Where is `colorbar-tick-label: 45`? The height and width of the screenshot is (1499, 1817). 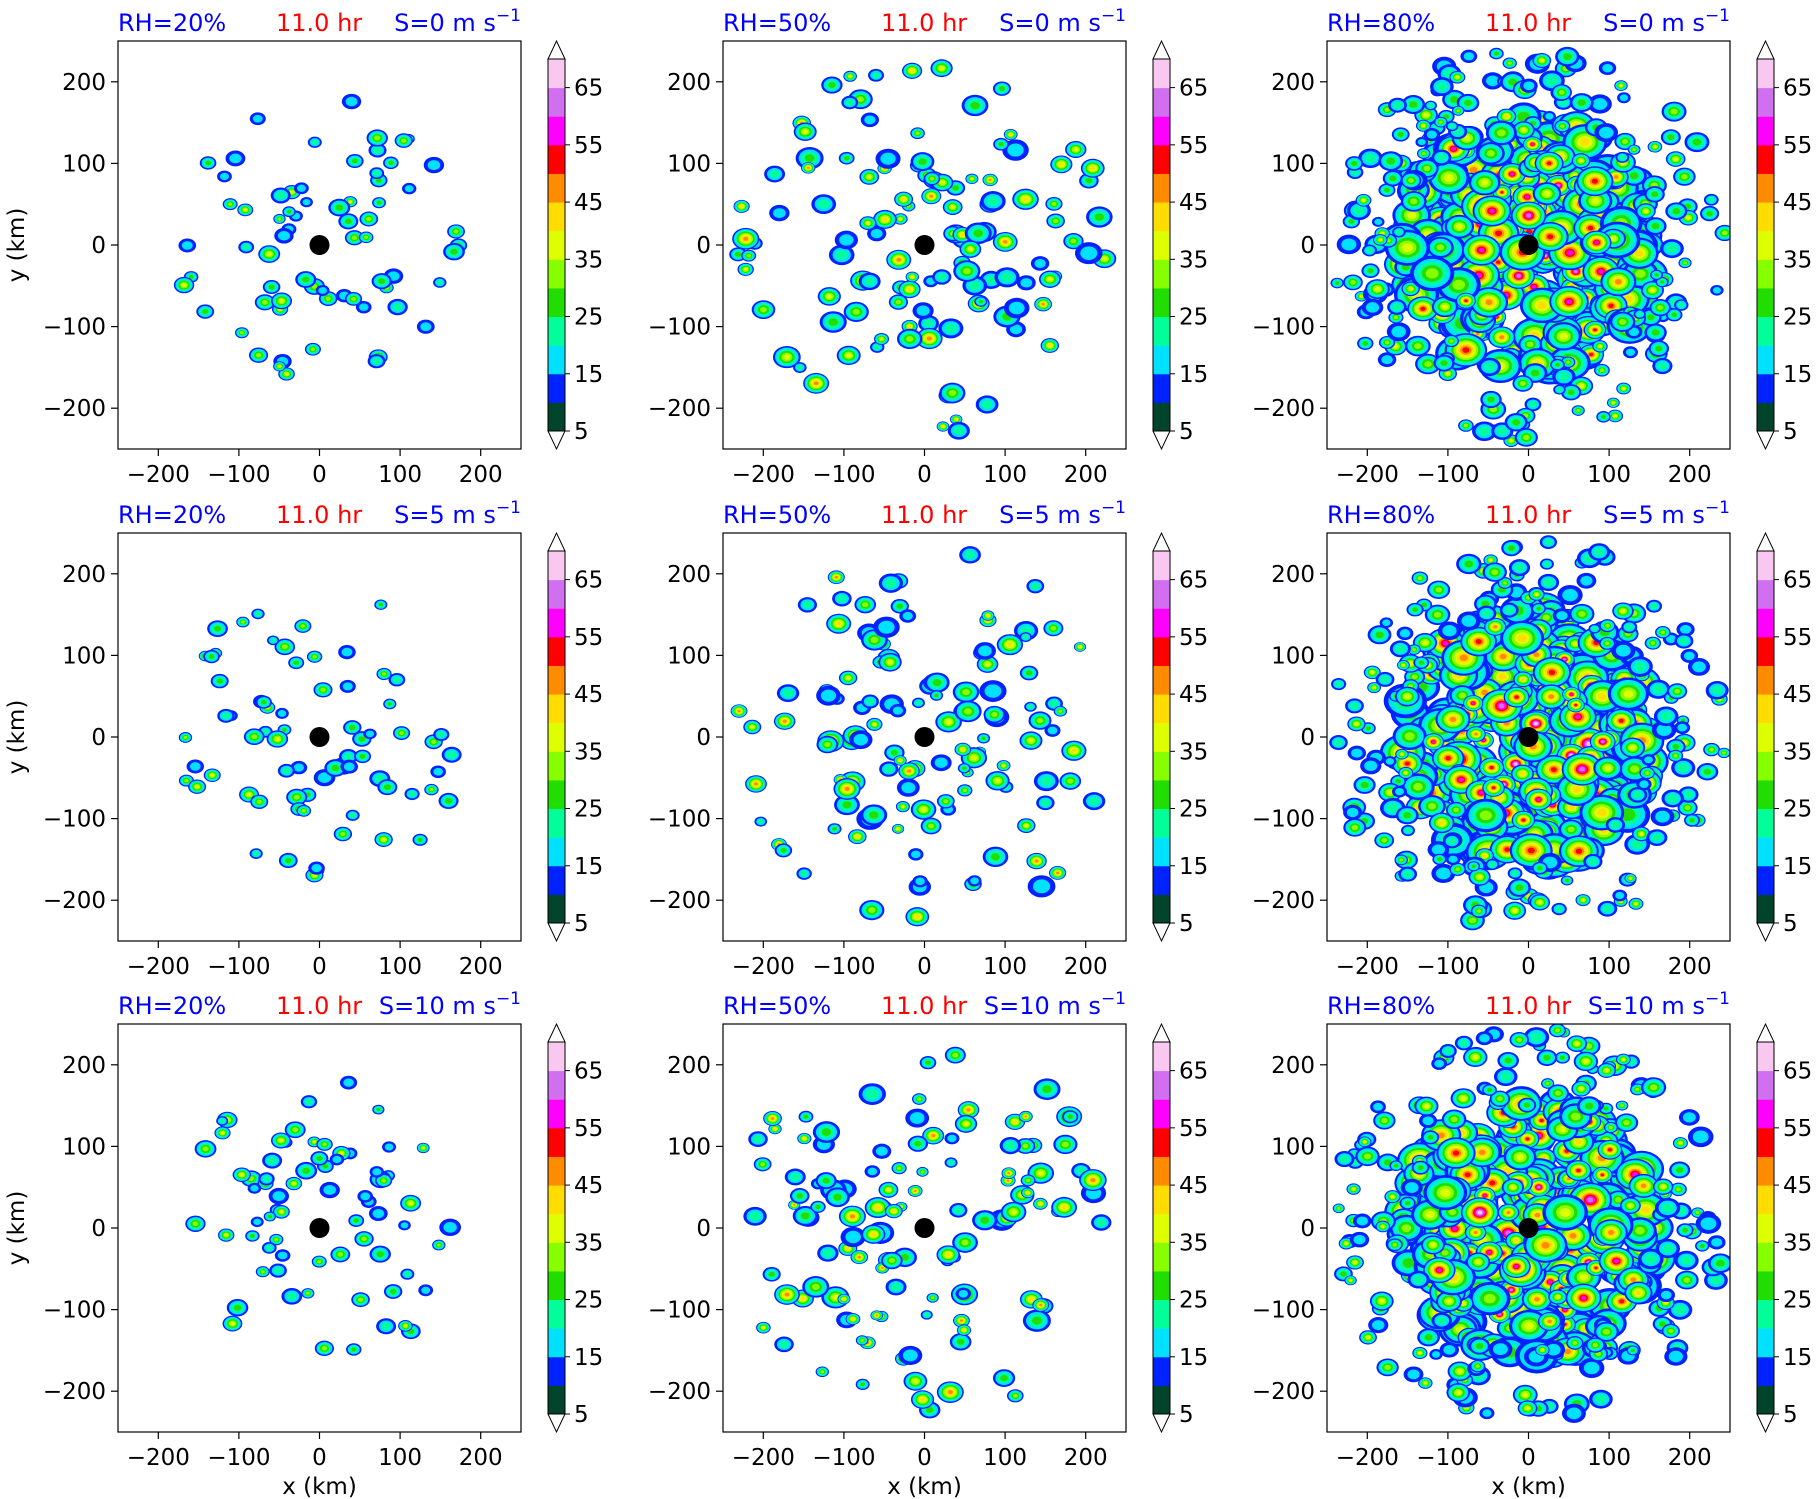
colorbar-tick-label: 45 is located at coordinates (588, 695).